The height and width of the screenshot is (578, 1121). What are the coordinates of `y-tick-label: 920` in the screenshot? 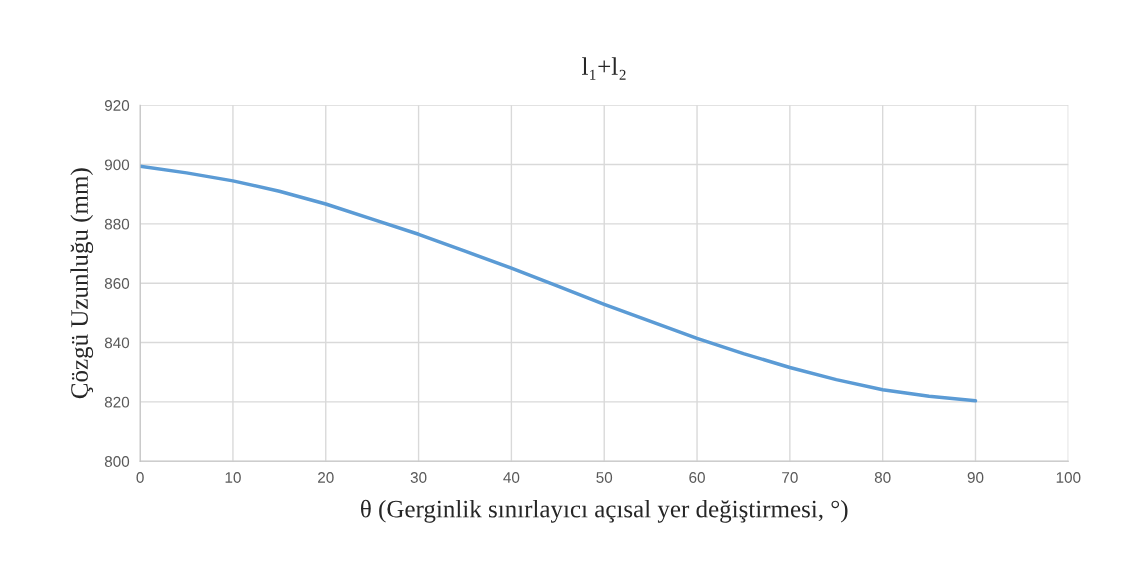 It's located at (117, 105).